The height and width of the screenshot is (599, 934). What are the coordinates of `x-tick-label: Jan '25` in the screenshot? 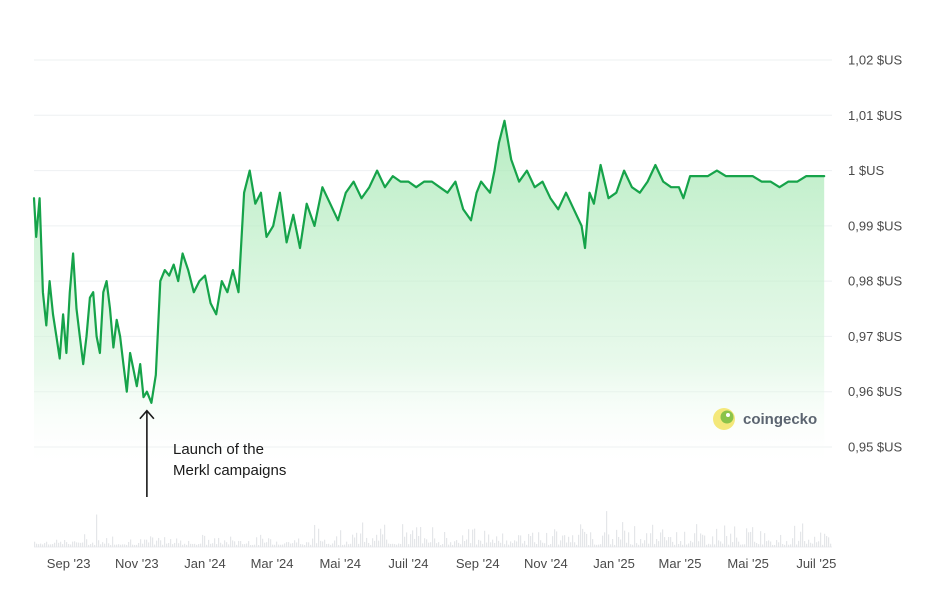 It's located at (614, 563).